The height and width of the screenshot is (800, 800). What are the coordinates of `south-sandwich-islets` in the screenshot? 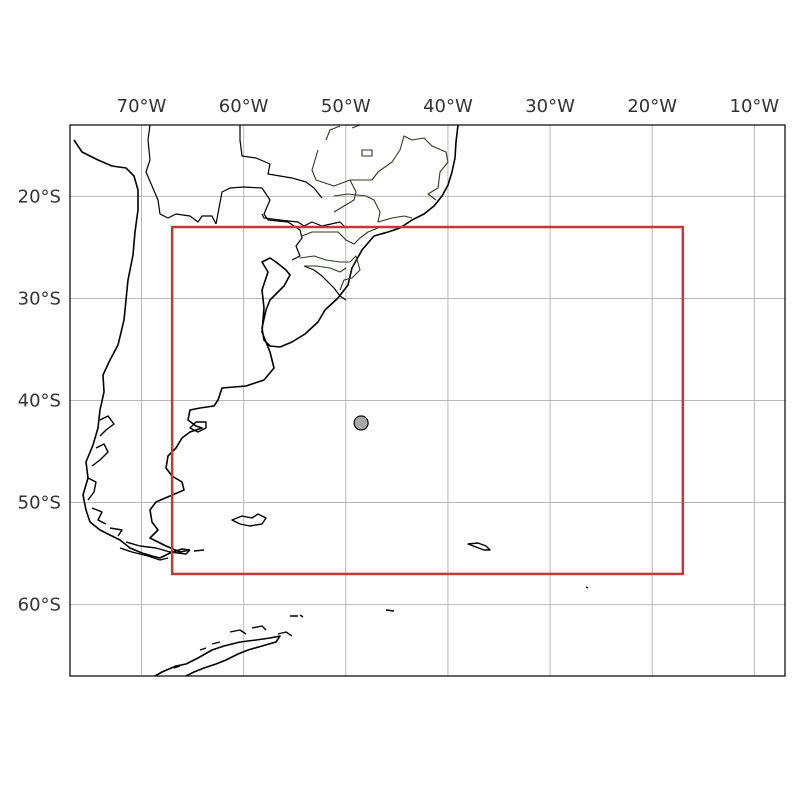 It's located at (587, 587).